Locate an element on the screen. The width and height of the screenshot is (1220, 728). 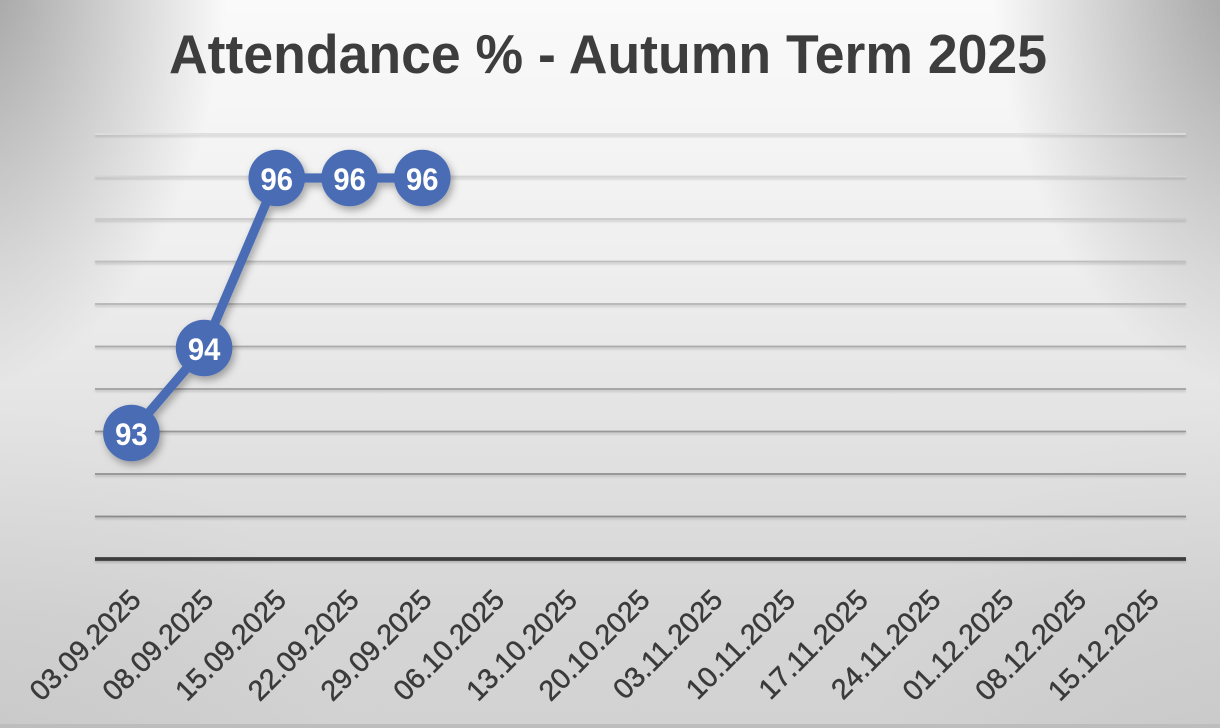
svg-text:Attendance % - Autumn Term 202: Attendance % - Autumn Term 2025 is located at coordinates (608, 54).